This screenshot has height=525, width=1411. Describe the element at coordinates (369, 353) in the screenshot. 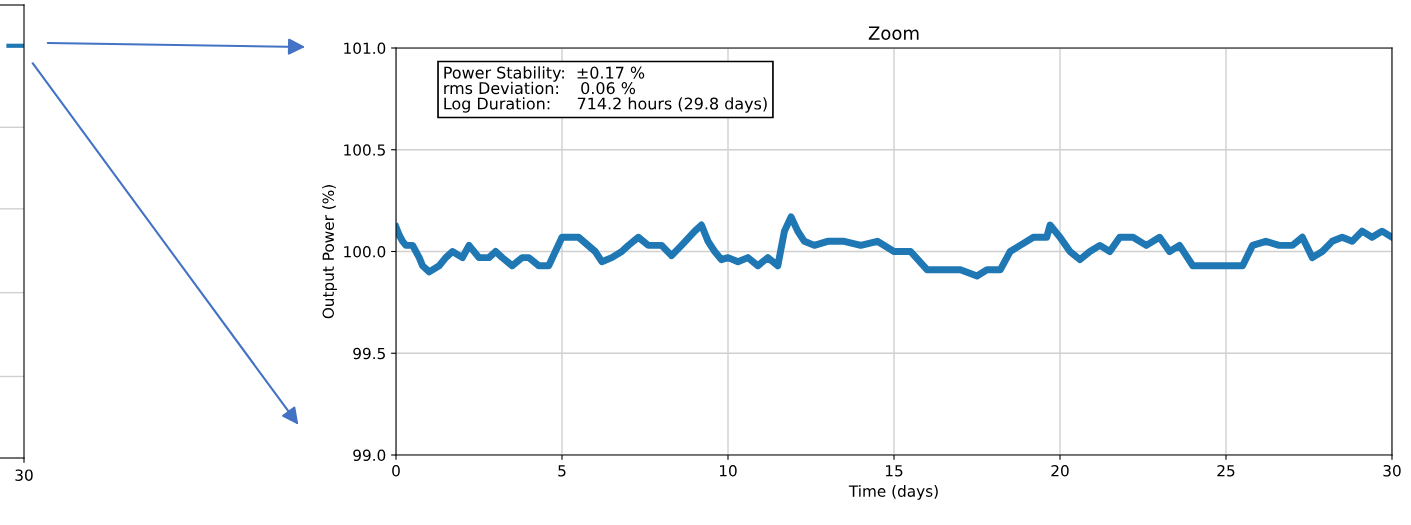

I see `y-tick-label: 99.5` at that location.